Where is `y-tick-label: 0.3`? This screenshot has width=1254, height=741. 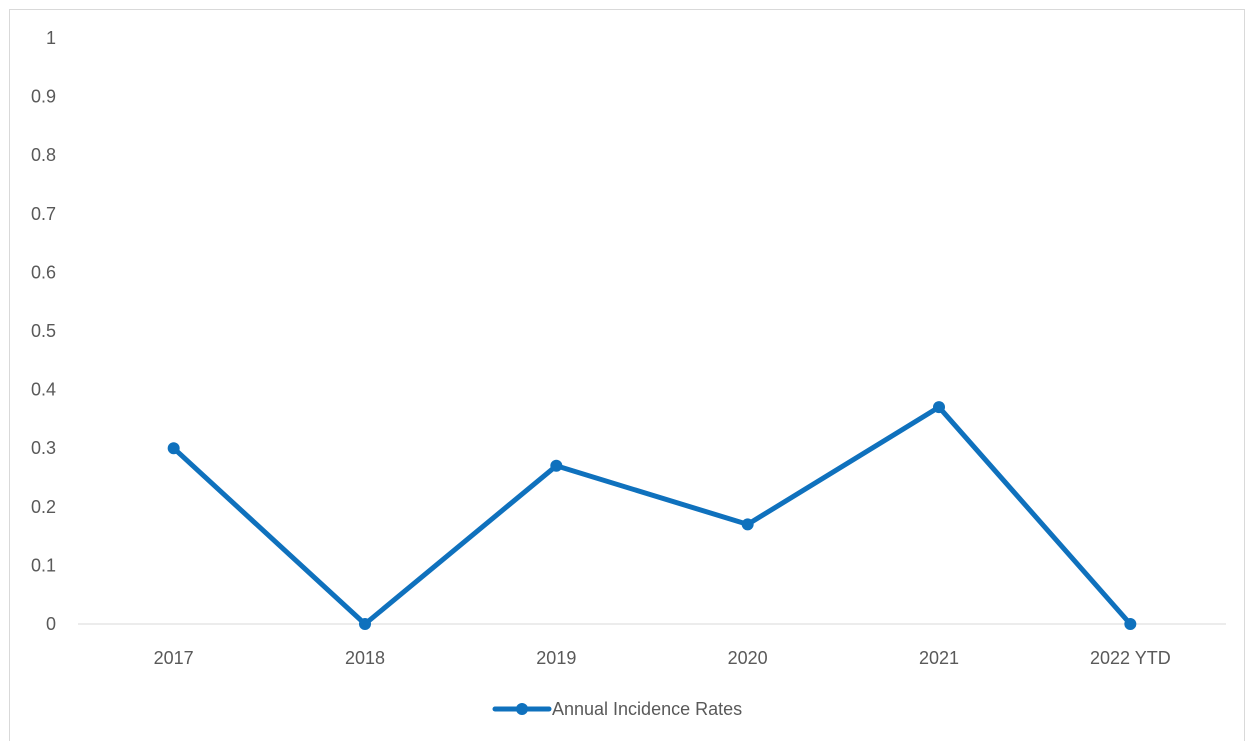 y-tick-label: 0.3 is located at coordinates (43, 448).